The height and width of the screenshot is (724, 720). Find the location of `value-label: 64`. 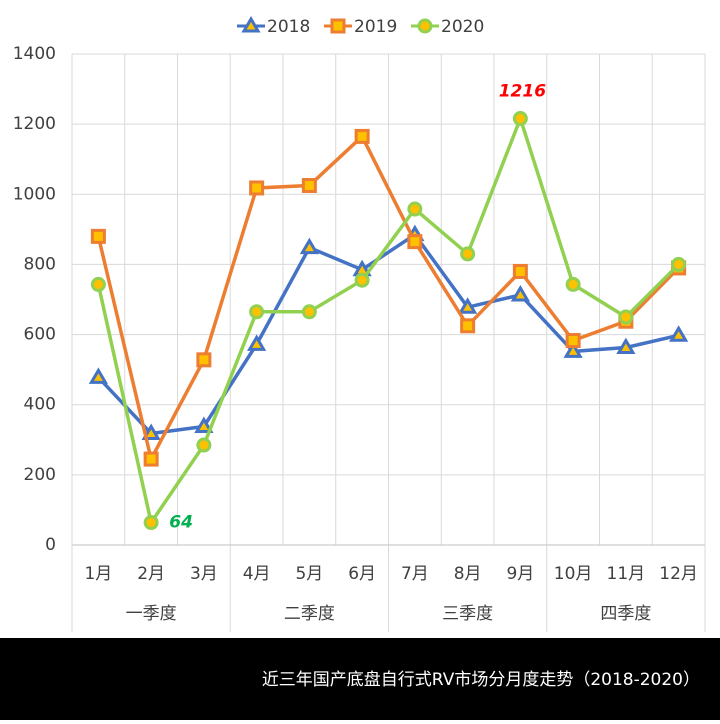

value-label: 64 is located at coordinates (181, 523).